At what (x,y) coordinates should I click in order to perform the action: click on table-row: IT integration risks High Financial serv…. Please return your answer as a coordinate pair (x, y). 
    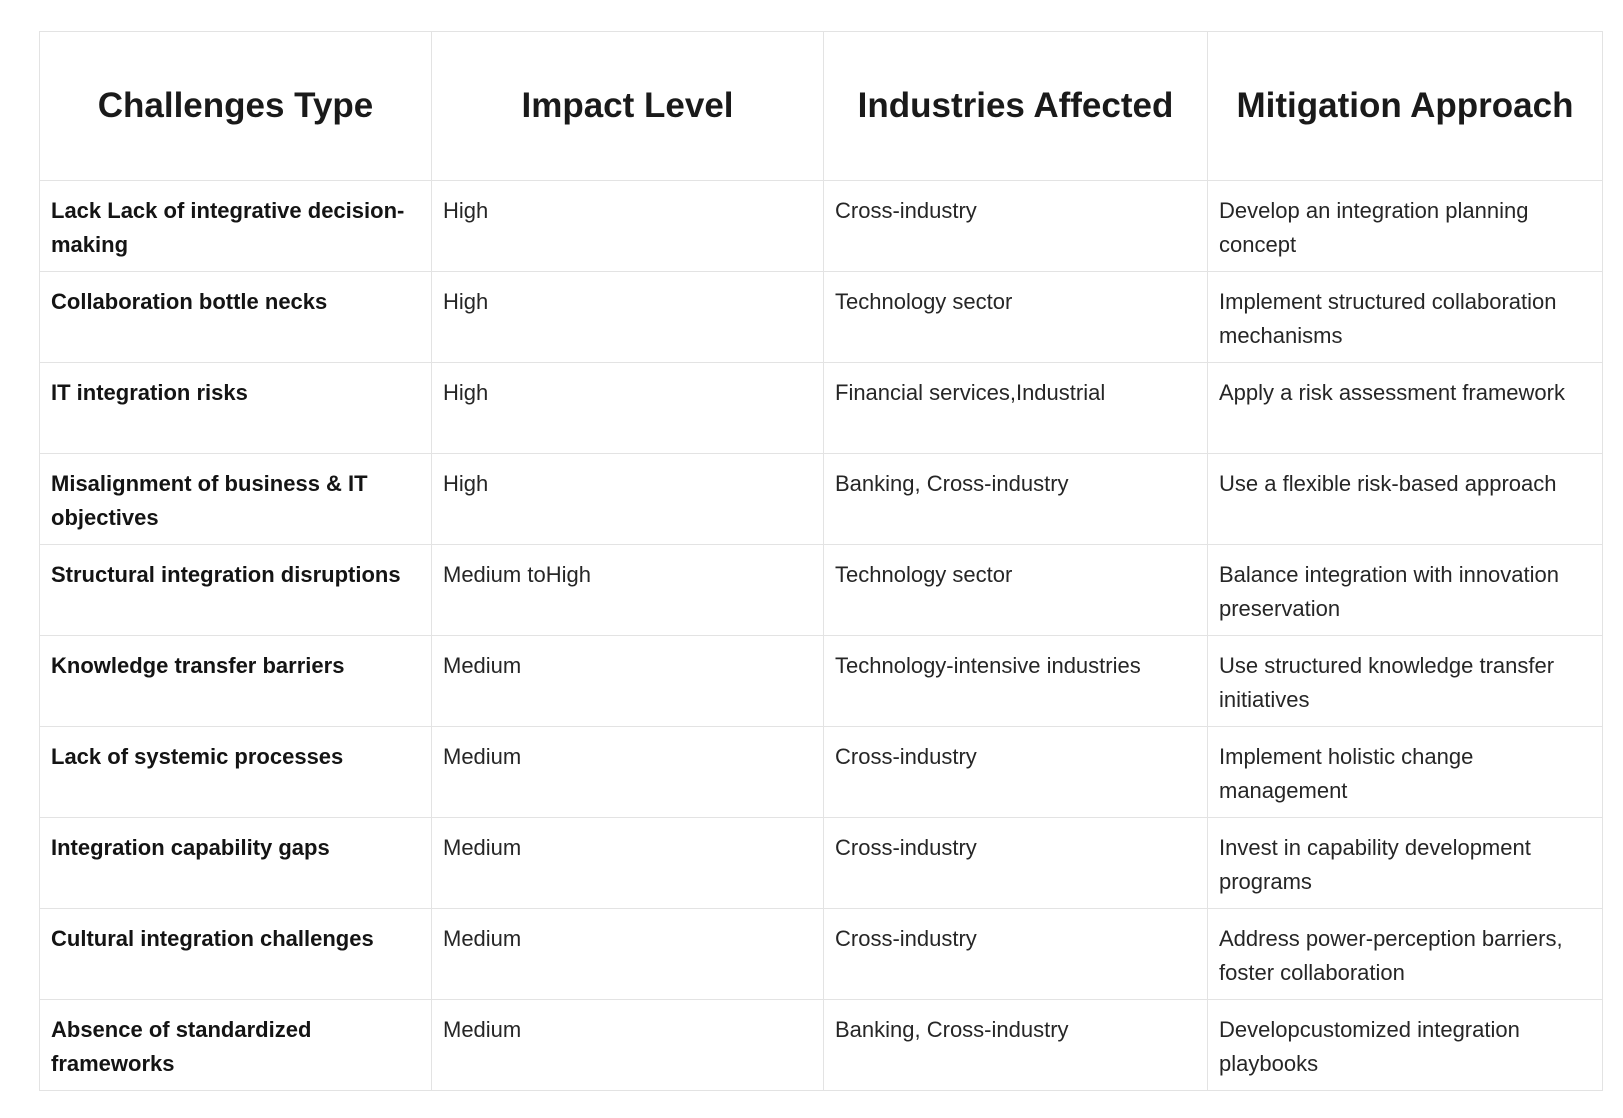
    Looking at the image, I should click on (821, 408).